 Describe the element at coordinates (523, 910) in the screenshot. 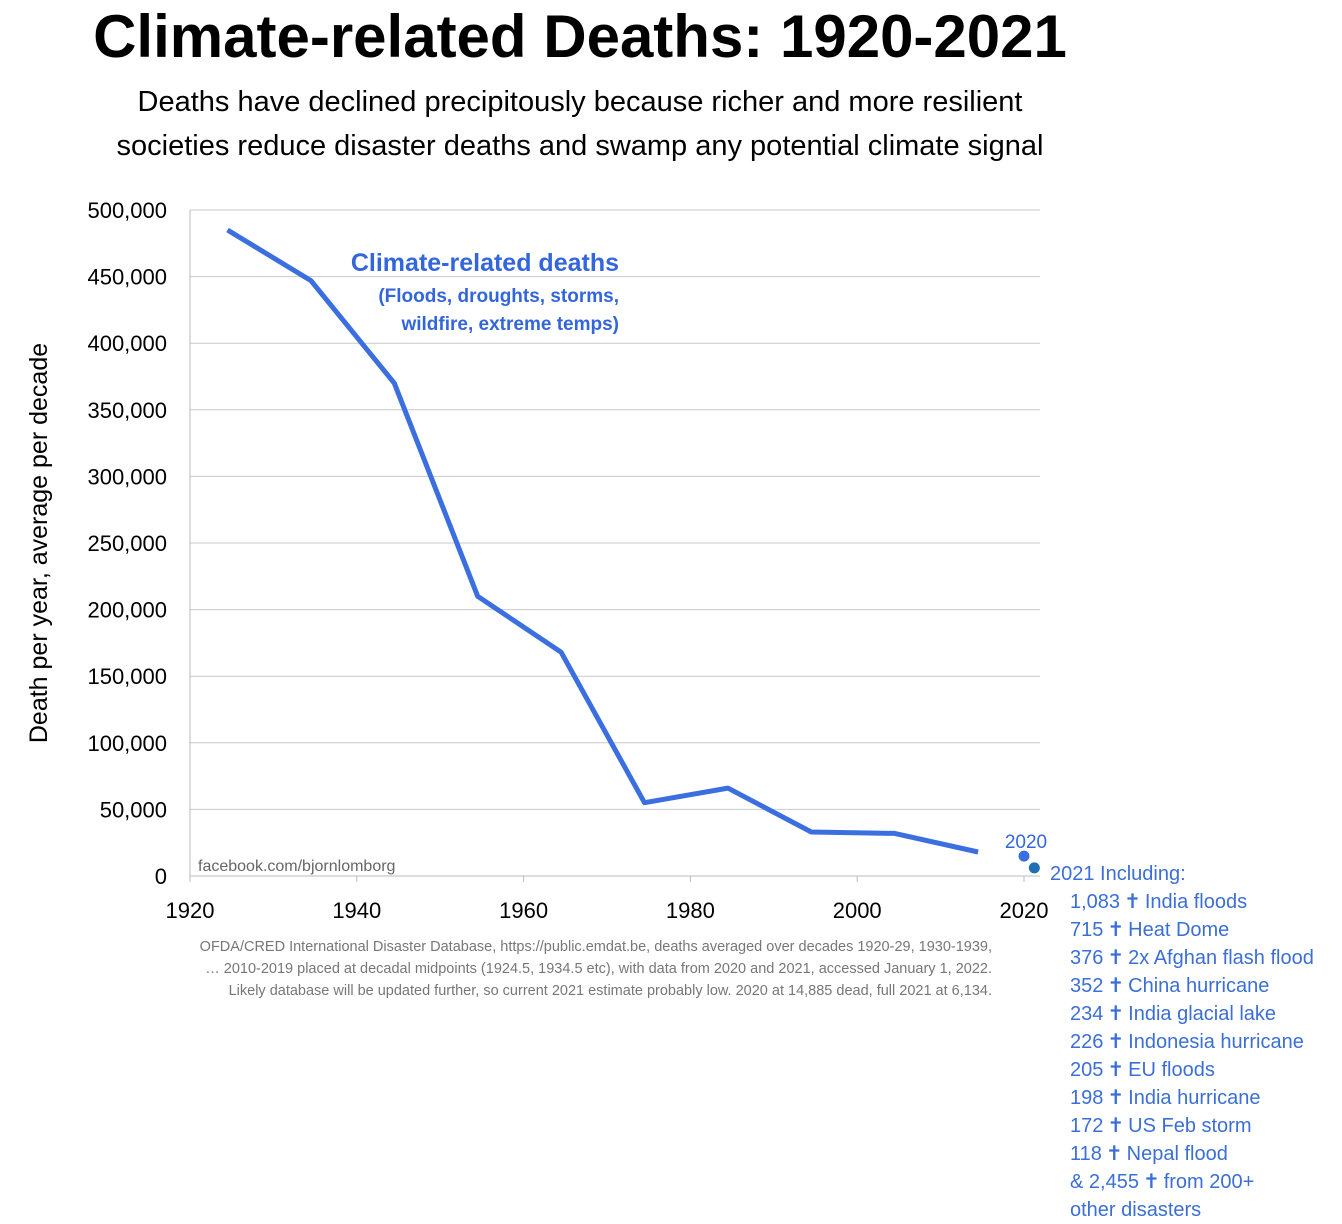

I see `x-tick-label: 1960` at that location.